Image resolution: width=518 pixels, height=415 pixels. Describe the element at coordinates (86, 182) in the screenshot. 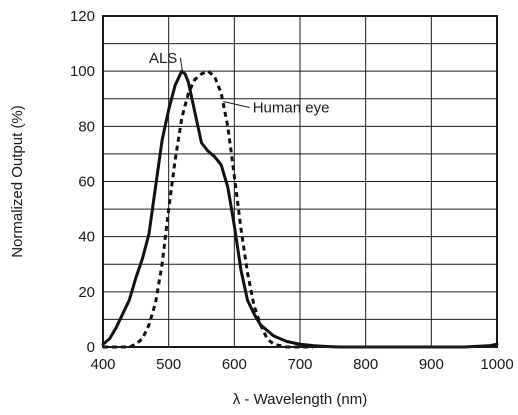

I see `y-tick-label: 60` at that location.